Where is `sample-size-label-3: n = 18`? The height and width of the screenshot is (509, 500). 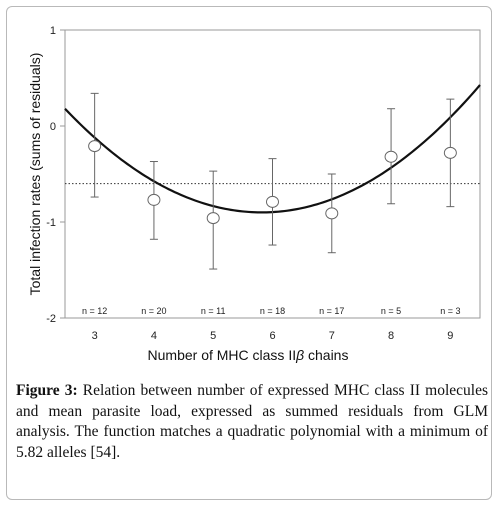 sample-size-label-3: n = 18 is located at coordinates (272, 311).